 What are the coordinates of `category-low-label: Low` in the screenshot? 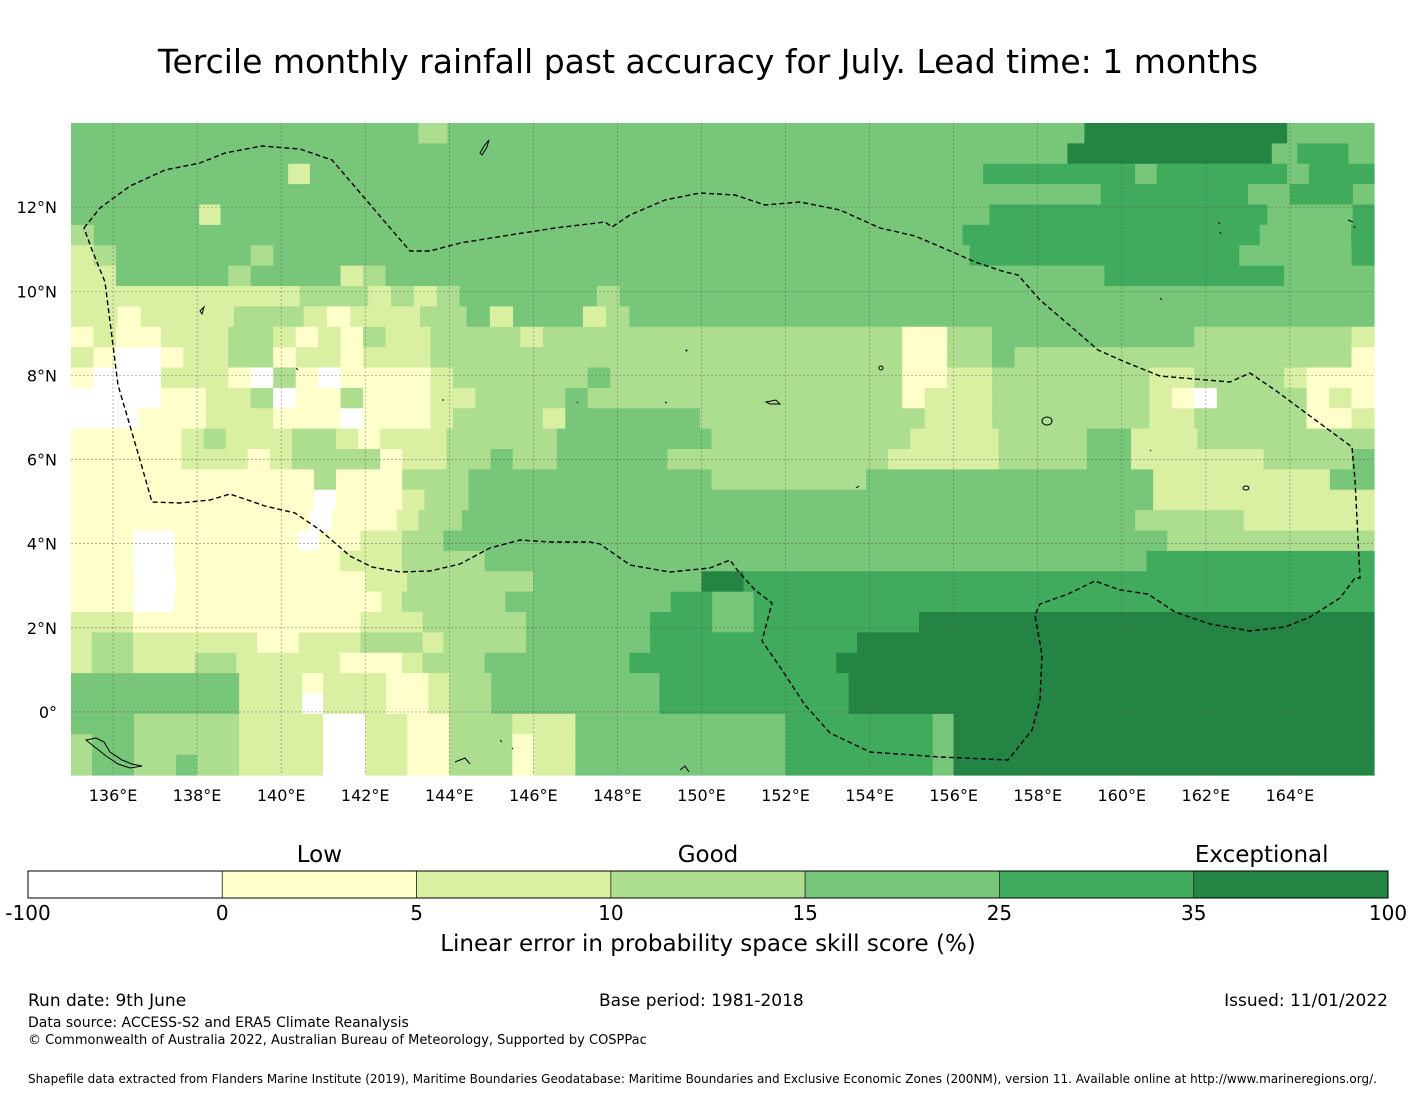 It's located at (319, 855).